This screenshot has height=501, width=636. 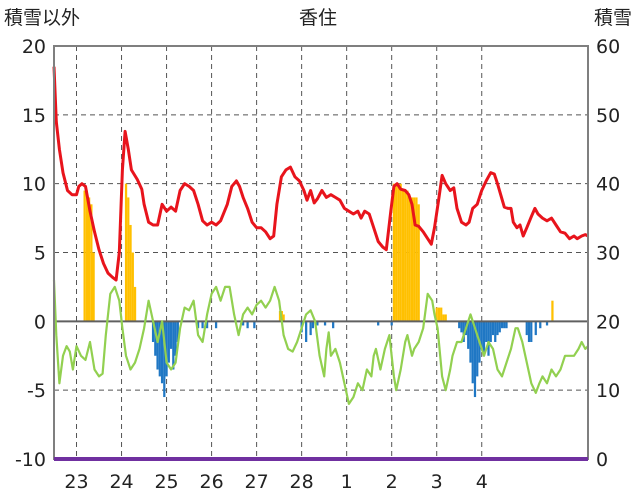 I want to click on right-tick-label: 20, so click(x=608, y=322).